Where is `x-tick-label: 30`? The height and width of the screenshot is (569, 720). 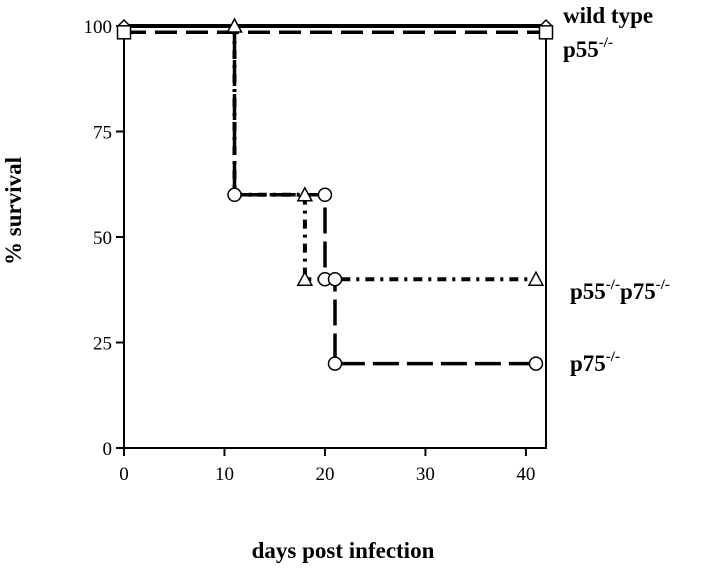
x-tick-label: 30 is located at coordinates (425, 474).